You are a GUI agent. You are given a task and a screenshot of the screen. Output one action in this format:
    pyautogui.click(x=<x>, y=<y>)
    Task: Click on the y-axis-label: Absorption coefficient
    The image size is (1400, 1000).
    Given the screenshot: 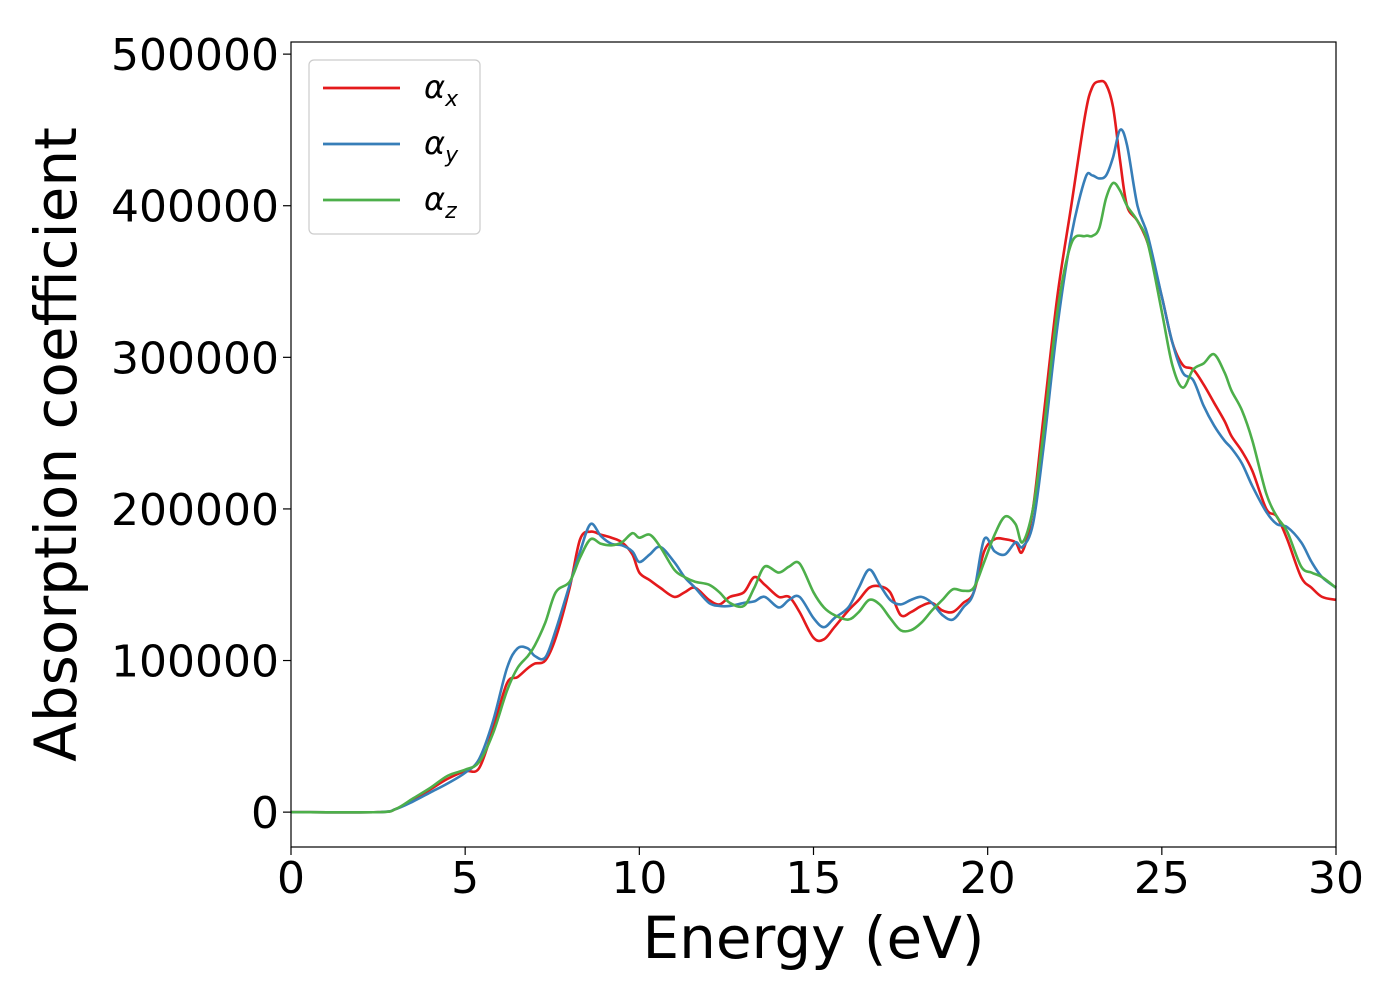 What is the action you would take?
    pyautogui.click(x=56, y=444)
    